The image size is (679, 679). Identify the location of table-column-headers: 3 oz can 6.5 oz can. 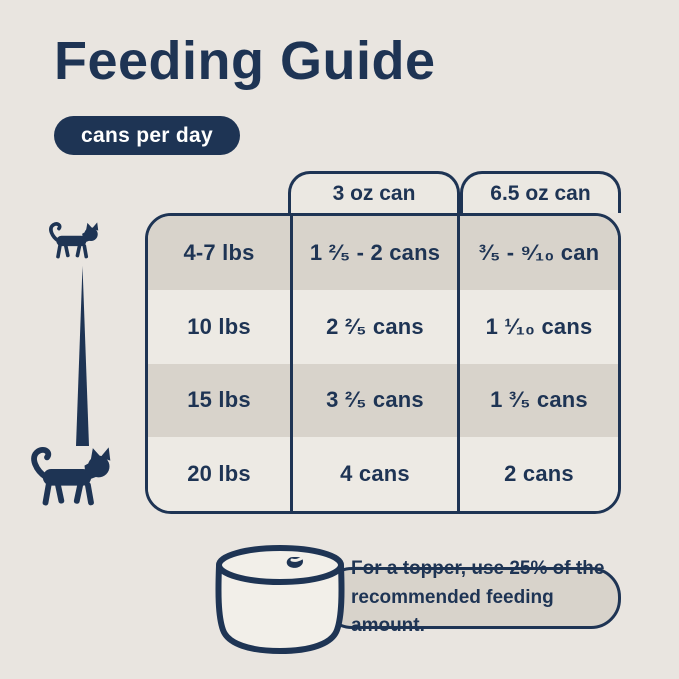
(454, 192).